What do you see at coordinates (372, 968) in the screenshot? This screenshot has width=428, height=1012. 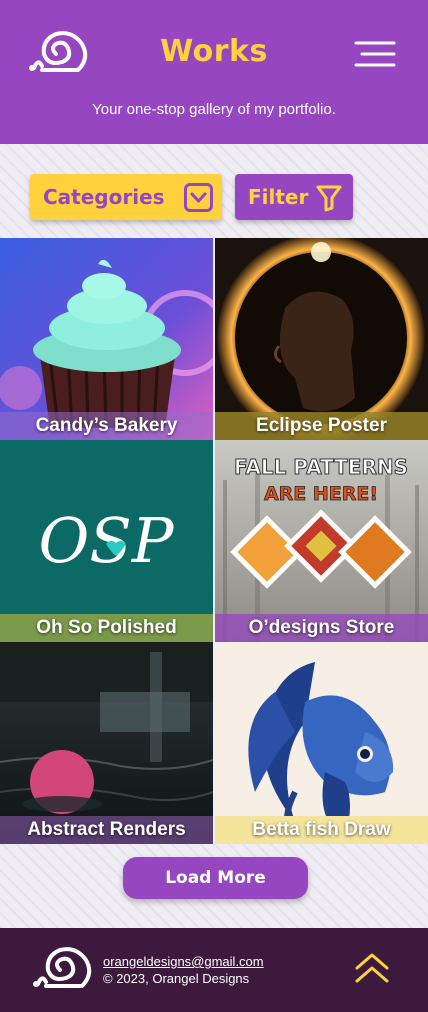 I see `double-chevron-up-icon` at bounding box center [372, 968].